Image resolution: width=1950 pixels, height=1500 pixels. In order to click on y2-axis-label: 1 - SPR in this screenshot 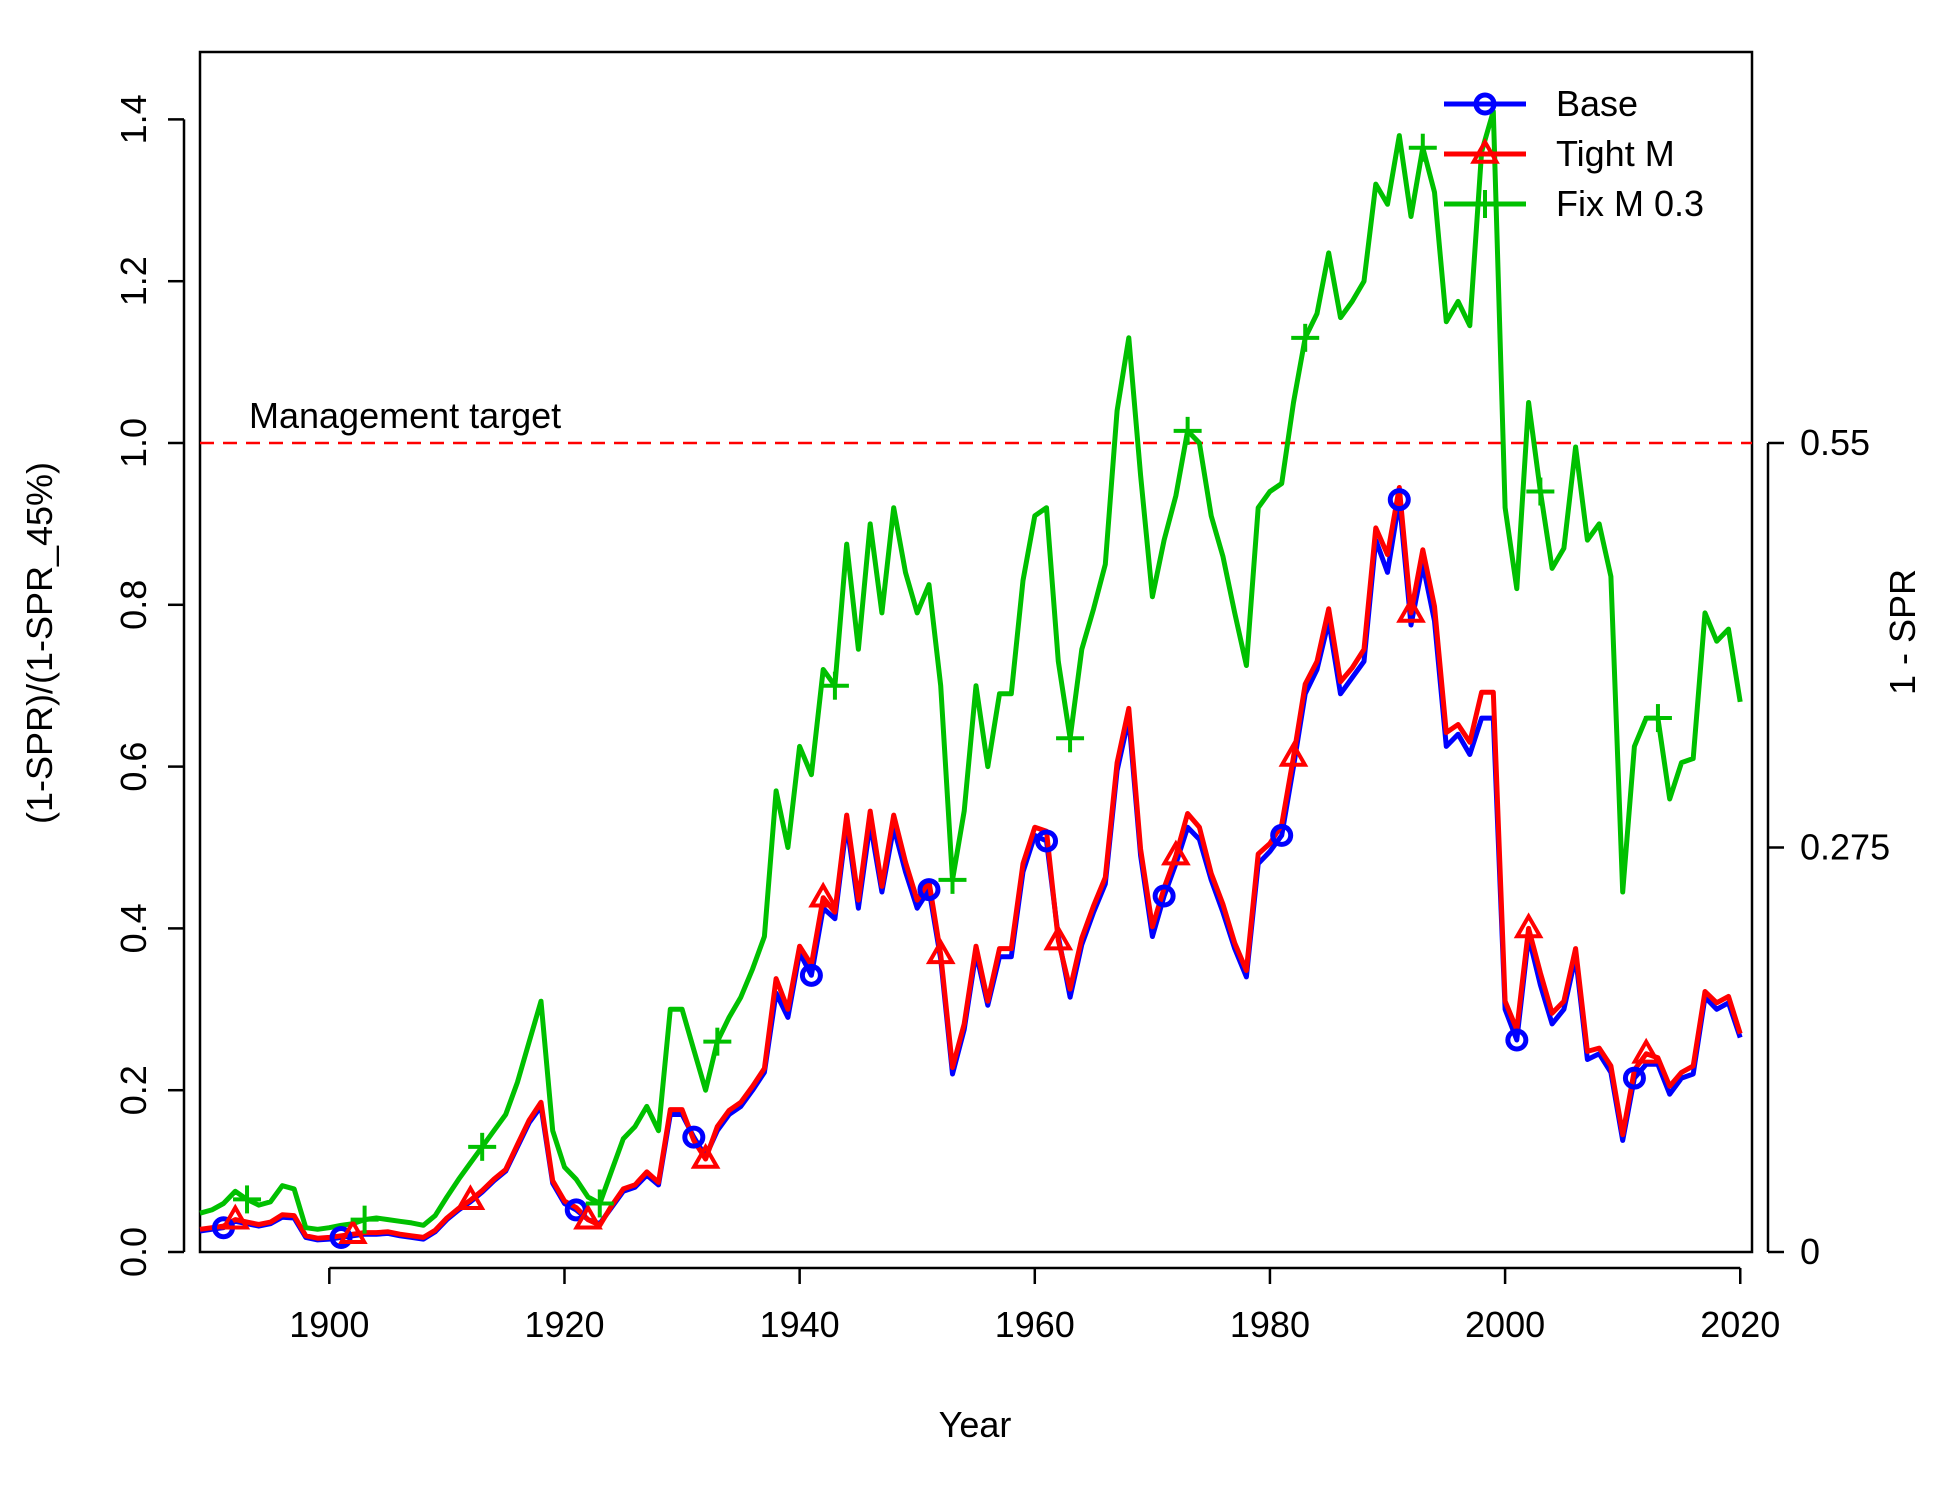, I will do `click(1902, 632)`.